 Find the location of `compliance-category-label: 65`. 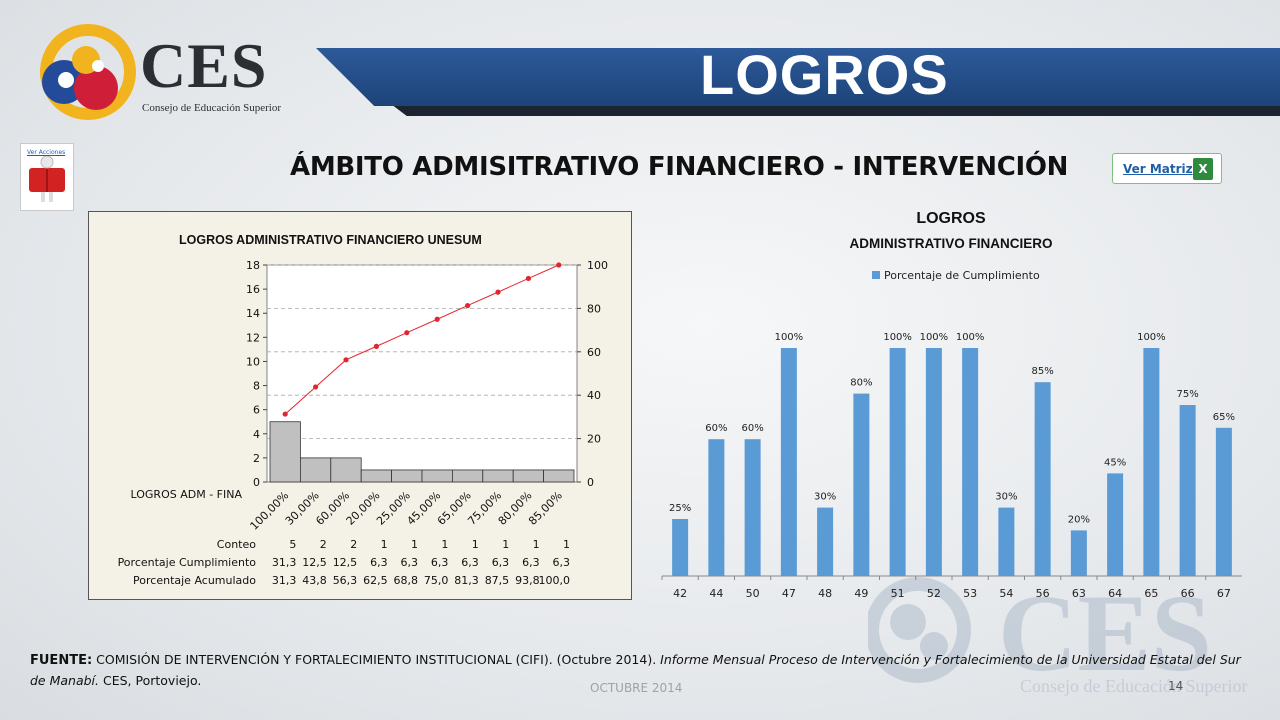

compliance-category-label: 65 is located at coordinates (1151, 593).